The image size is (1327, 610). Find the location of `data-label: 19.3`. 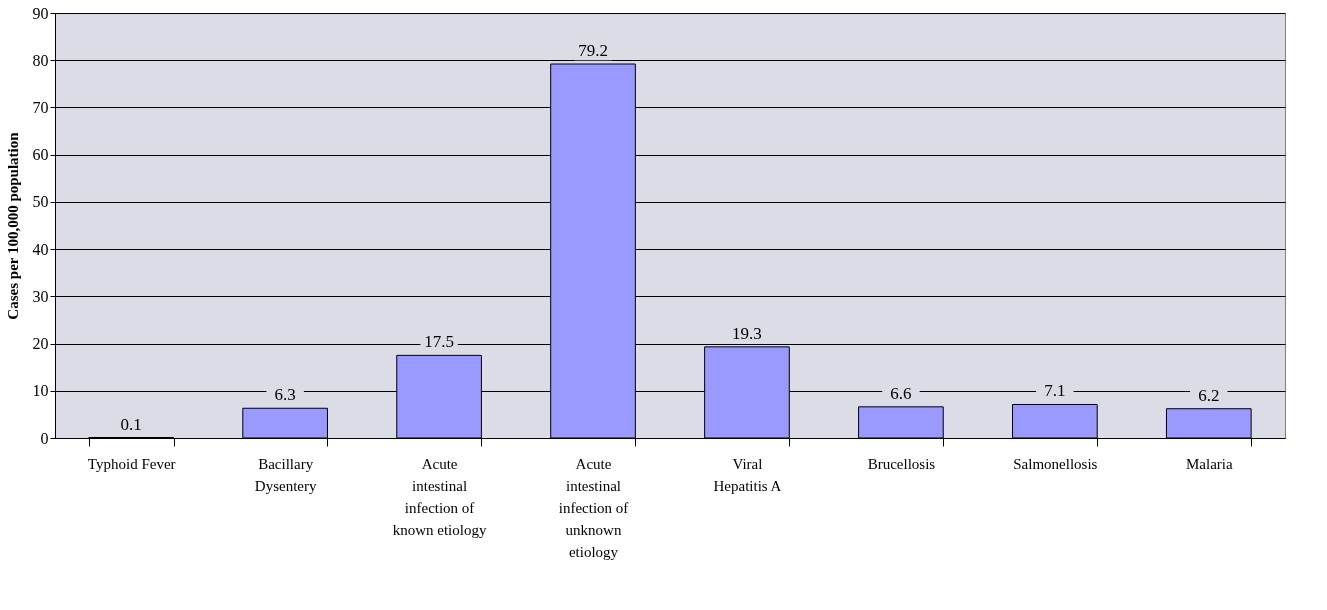

data-label: 19.3 is located at coordinates (747, 333).